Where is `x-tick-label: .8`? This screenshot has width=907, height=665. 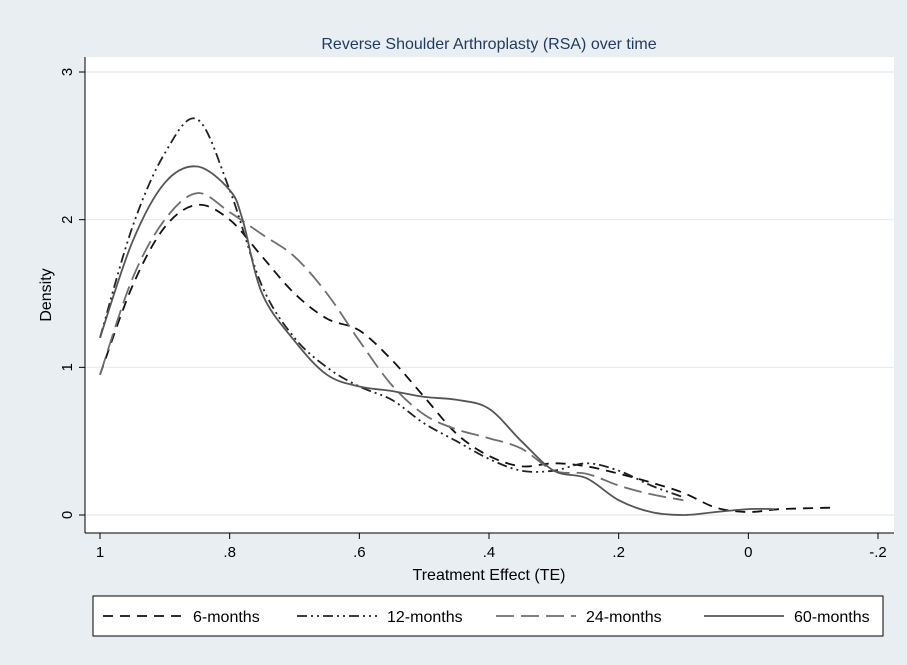
x-tick-label: .8 is located at coordinates (229, 552).